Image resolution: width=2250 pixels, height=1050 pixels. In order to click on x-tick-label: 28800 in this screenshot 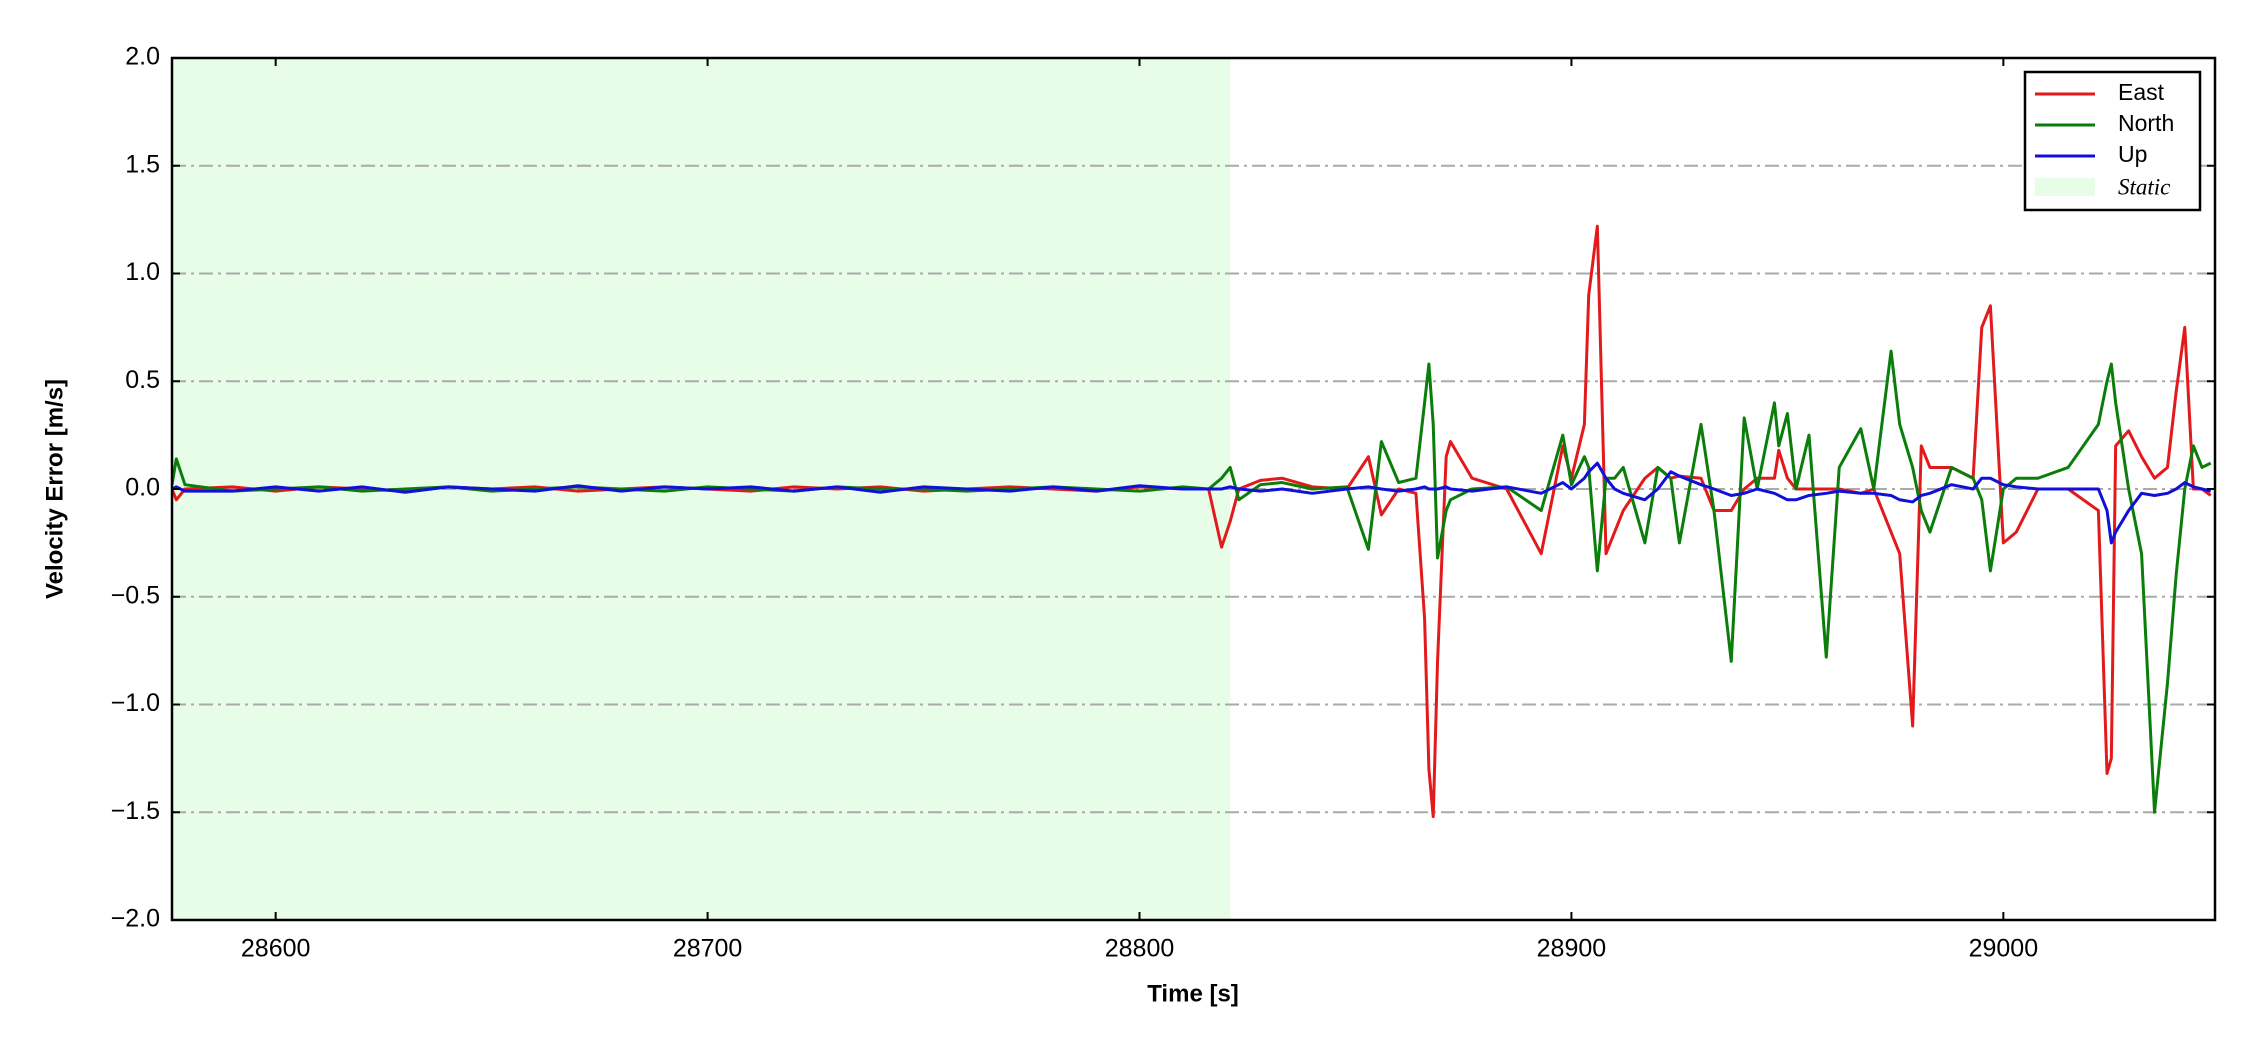, I will do `click(1140, 949)`.